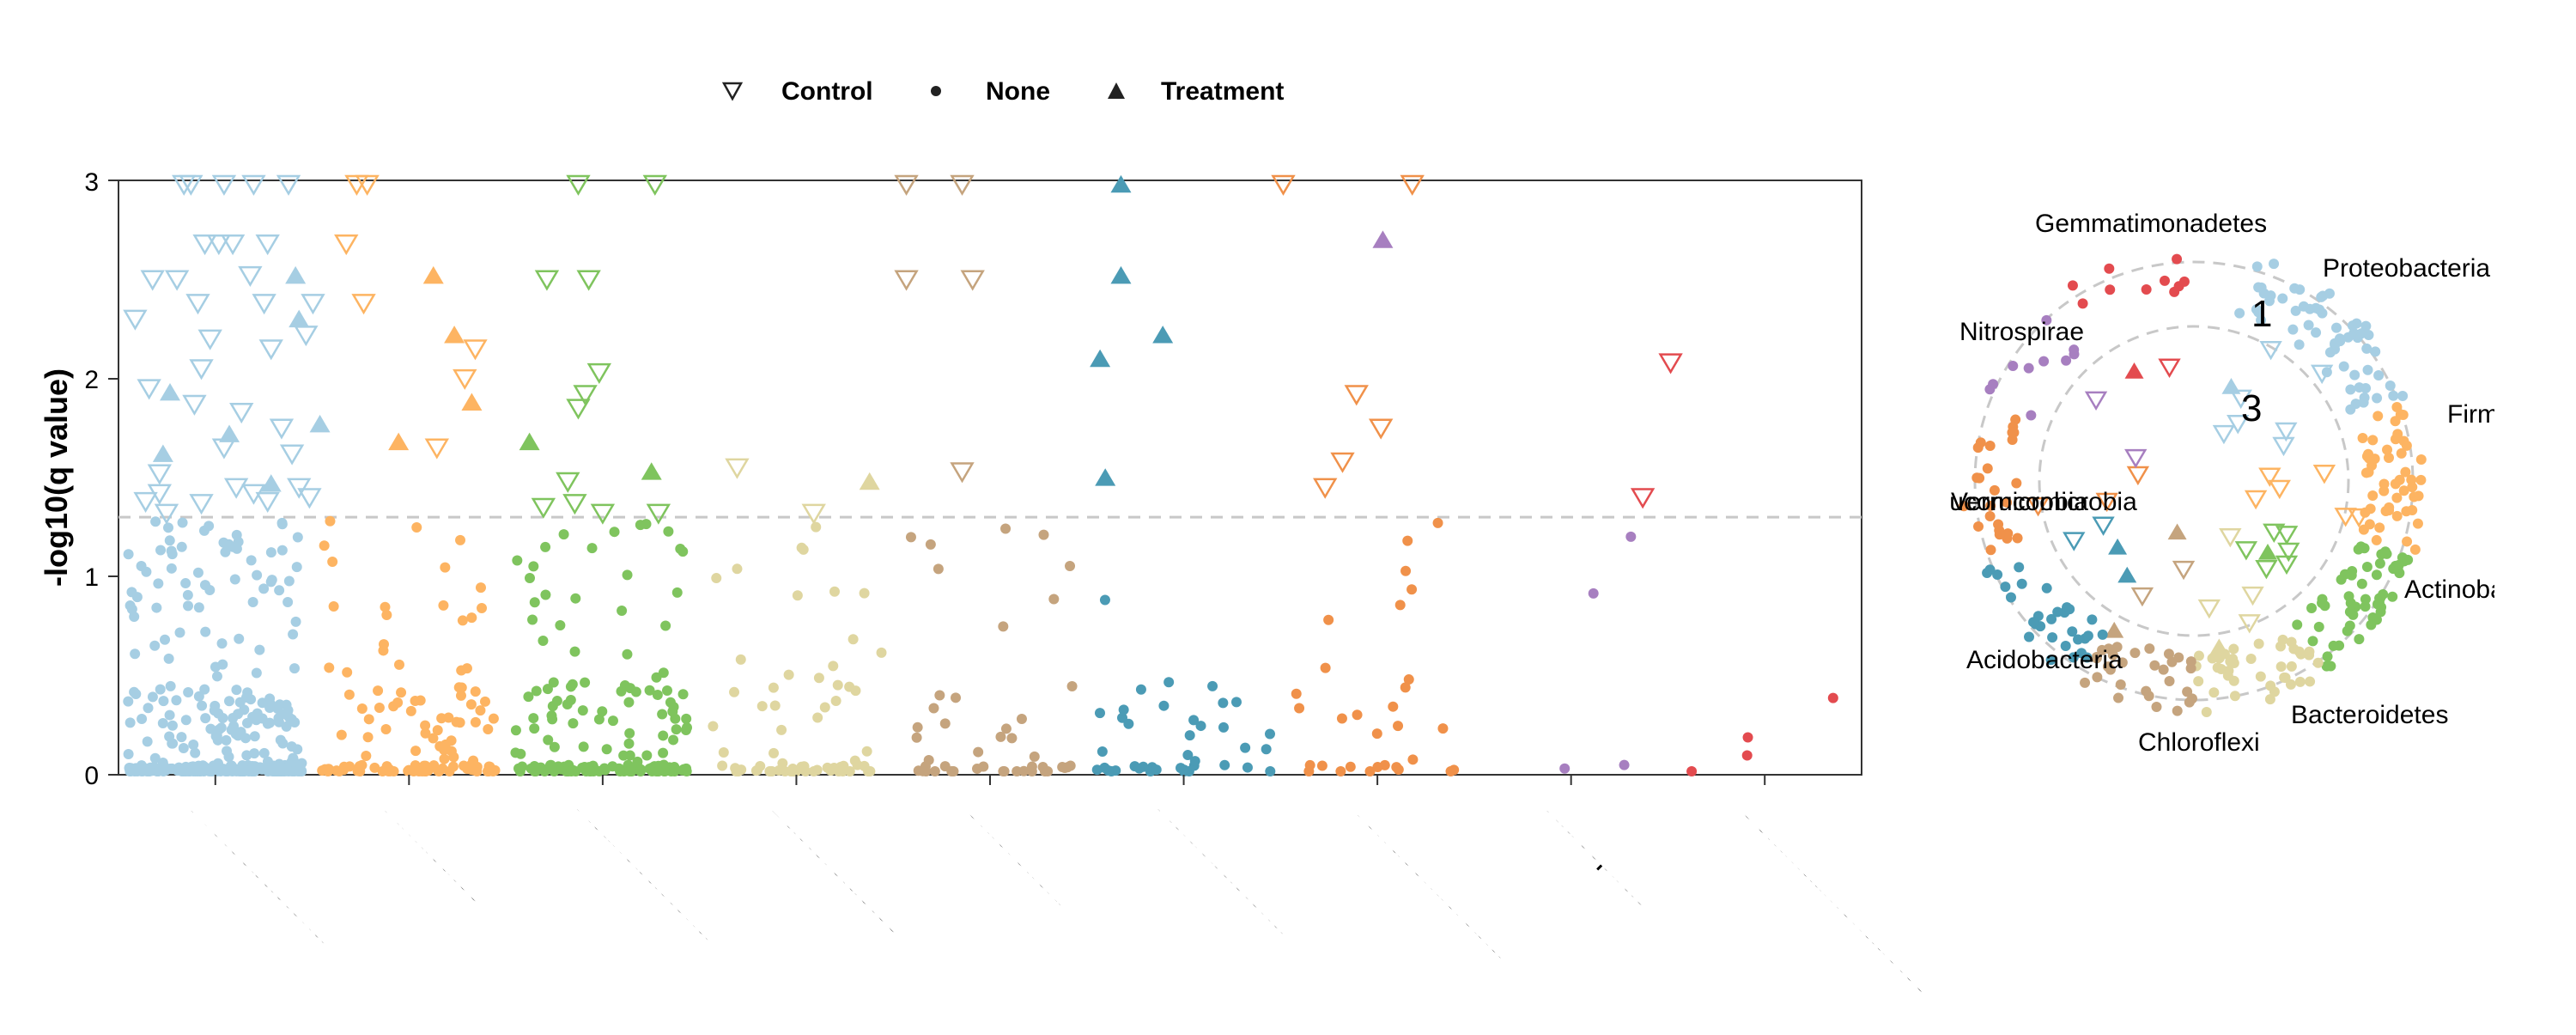 Image resolution: width=2576 pixels, height=1035 pixels. What do you see at coordinates (438, 850) in the screenshot?
I see `x-tick-label: Firmicutes` at bounding box center [438, 850].